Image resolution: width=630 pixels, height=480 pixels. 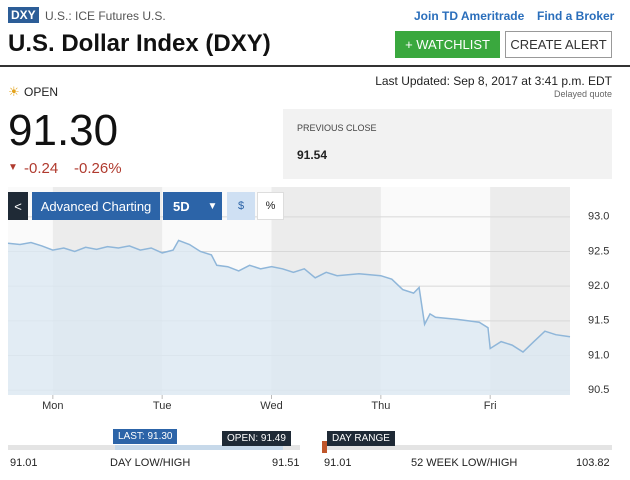 I want to click on x-tick-label: Wed, so click(x=271, y=406).